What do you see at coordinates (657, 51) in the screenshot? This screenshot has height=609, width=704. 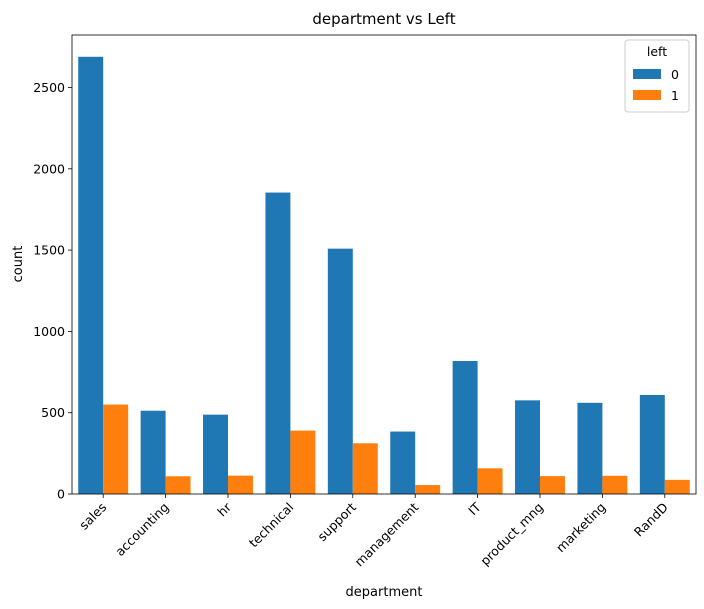 I see `legend-title: left` at bounding box center [657, 51].